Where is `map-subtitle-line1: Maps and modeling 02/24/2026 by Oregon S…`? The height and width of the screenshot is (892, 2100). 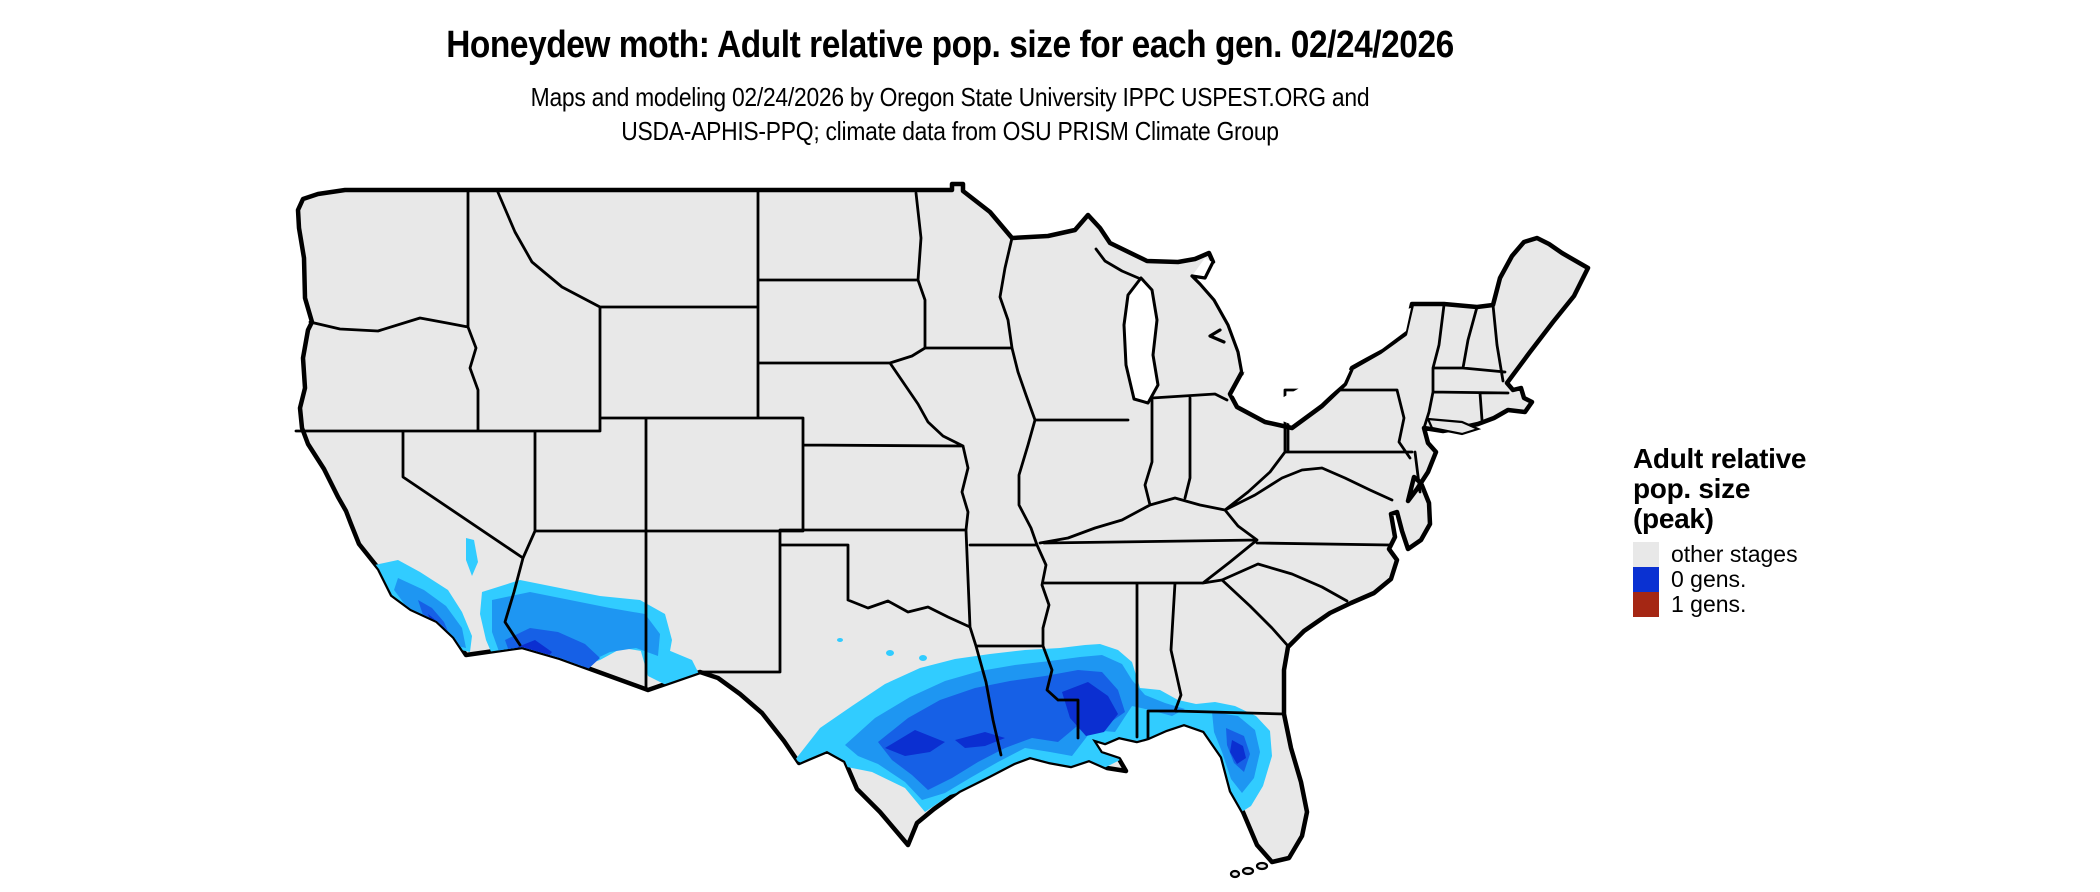 map-subtitle-line1: Maps and modeling 02/24/2026 by Oregon S… is located at coordinates (950, 97).